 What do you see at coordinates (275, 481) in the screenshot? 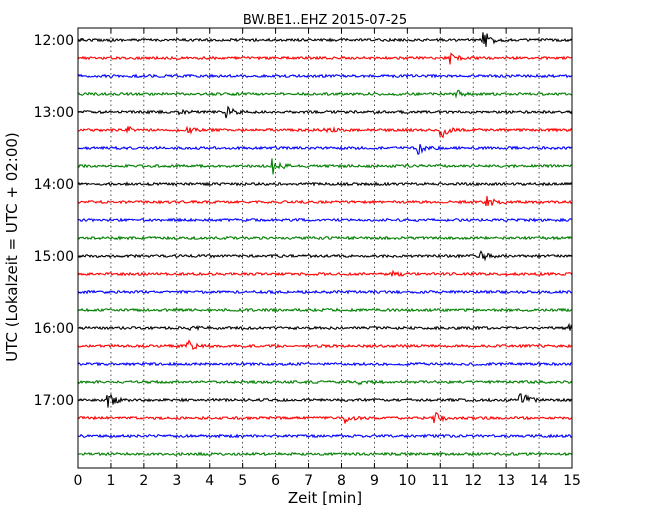
I see `x-tick-label: 6` at bounding box center [275, 481].